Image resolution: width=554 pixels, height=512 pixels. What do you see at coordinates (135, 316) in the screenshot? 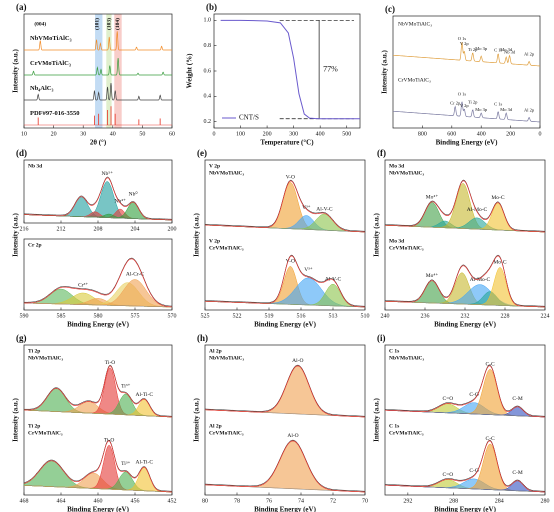
I see `x-tick-label: 575` at bounding box center [135, 316].